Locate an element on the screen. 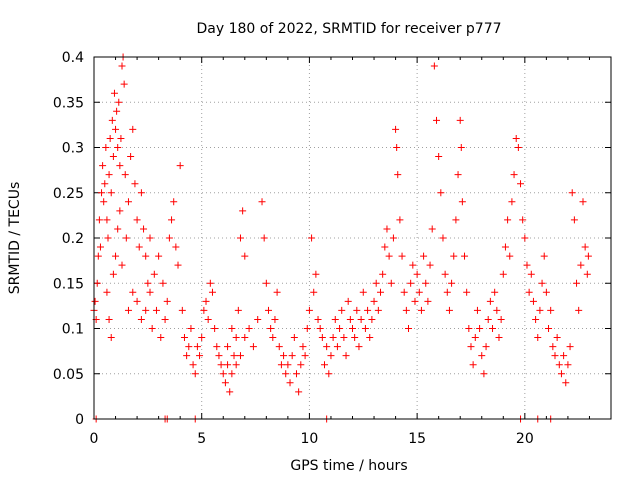 This screenshot has height=480, width=640. y-tick-label: 0 is located at coordinates (79, 420).